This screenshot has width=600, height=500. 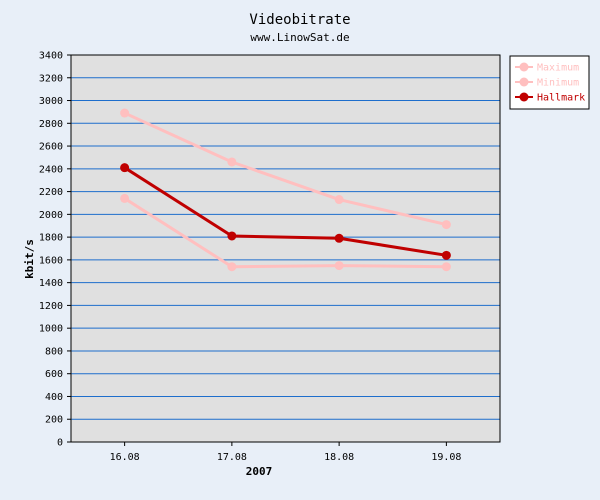 I want to click on x-tick-label: 18.08, so click(x=339, y=457).